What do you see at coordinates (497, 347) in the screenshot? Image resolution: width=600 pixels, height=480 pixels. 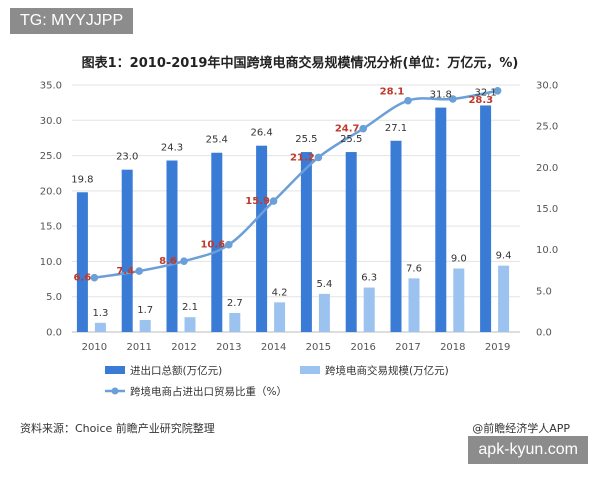 I see `x-tick-label: 2019` at bounding box center [497, 347].